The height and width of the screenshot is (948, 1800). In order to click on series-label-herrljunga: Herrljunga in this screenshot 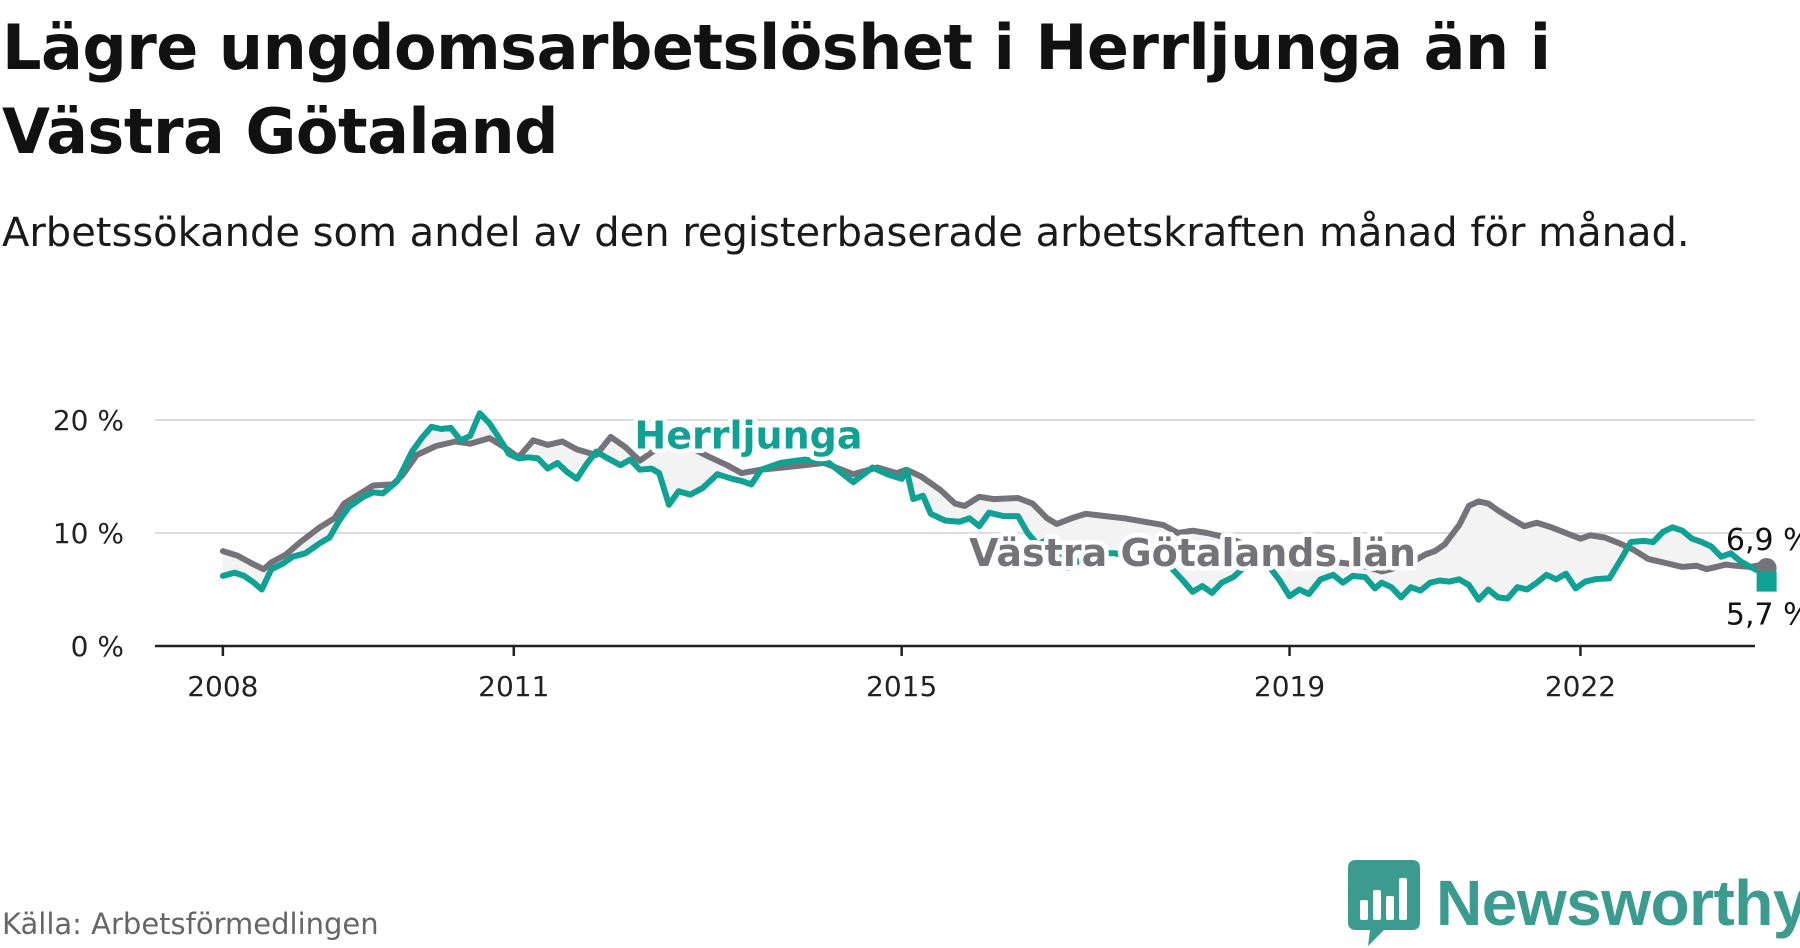, I will do `click(748, 435)`.